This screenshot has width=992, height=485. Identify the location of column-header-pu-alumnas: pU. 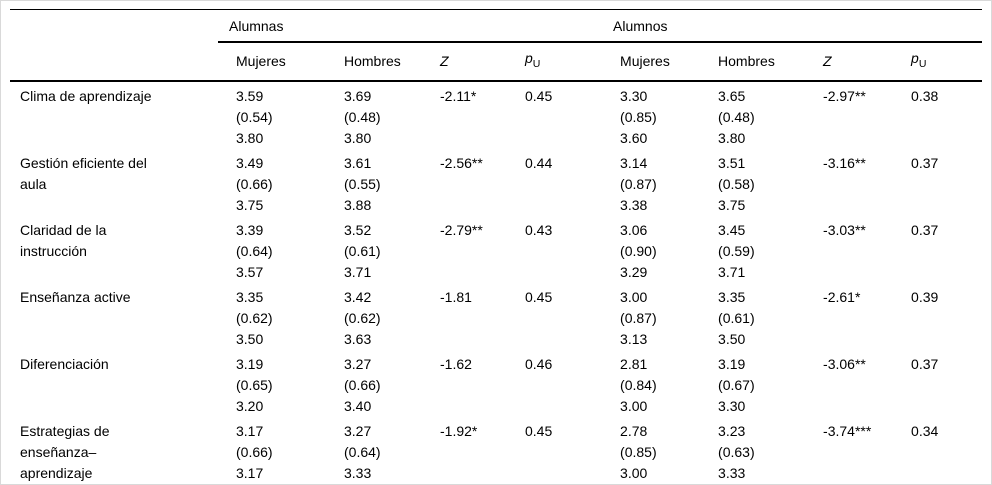
(555, 62).